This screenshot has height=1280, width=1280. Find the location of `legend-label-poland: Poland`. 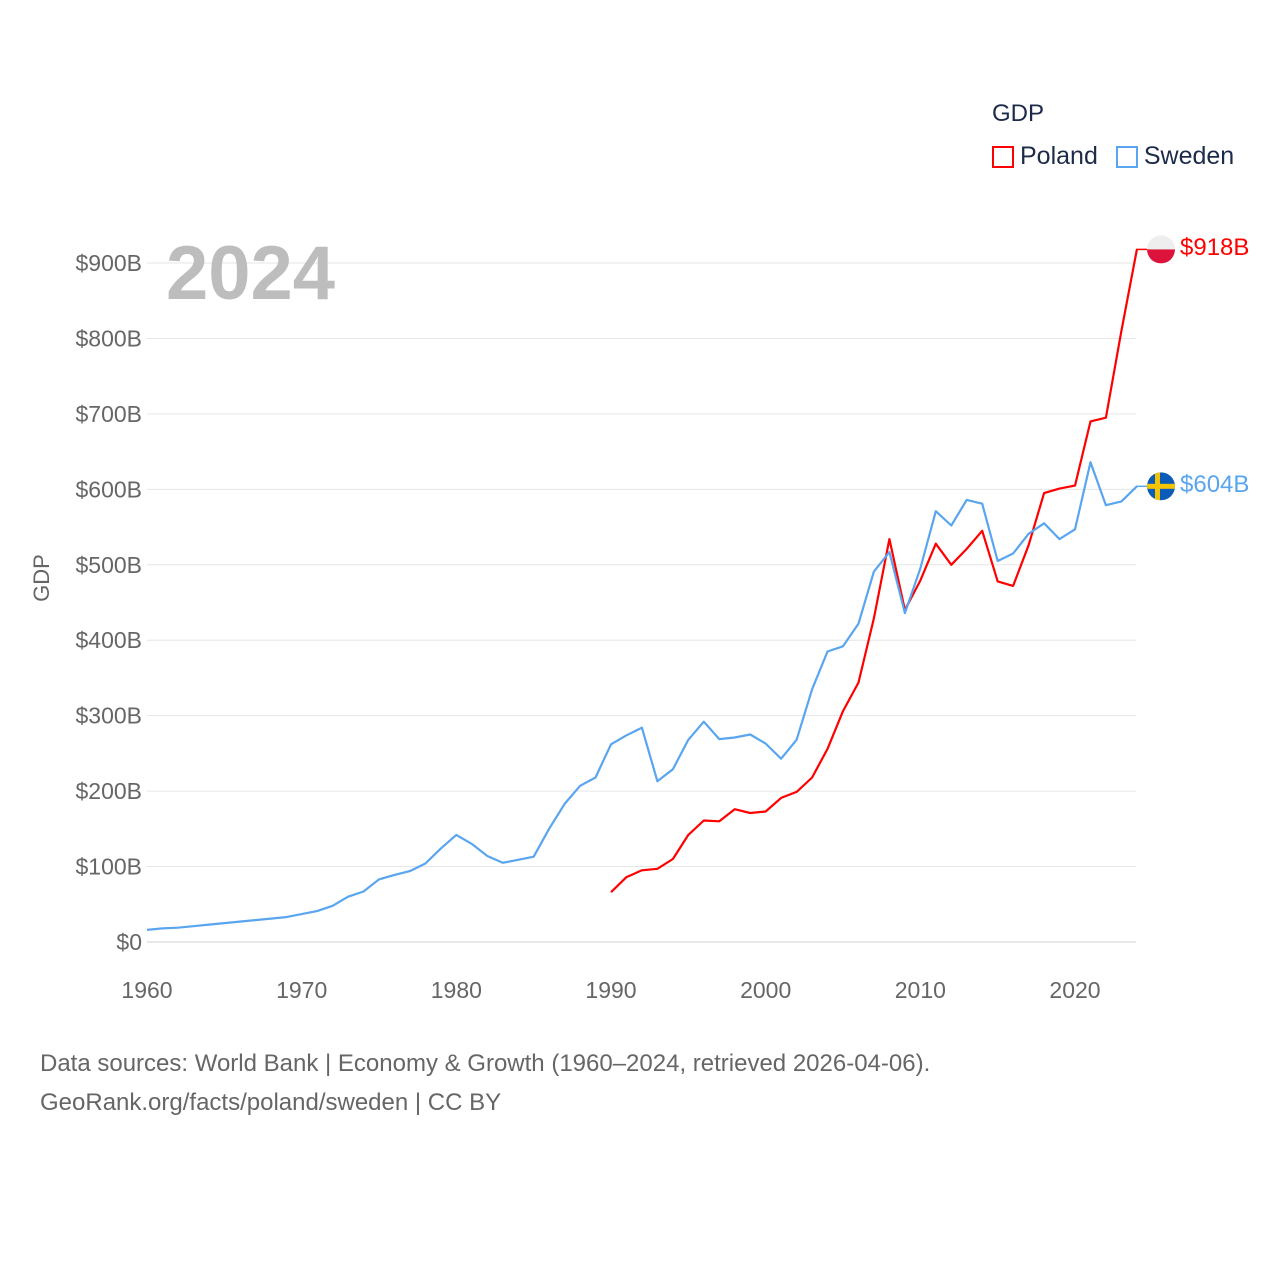

legend-label-poland: Poland is located at coordinates (1059, 156).